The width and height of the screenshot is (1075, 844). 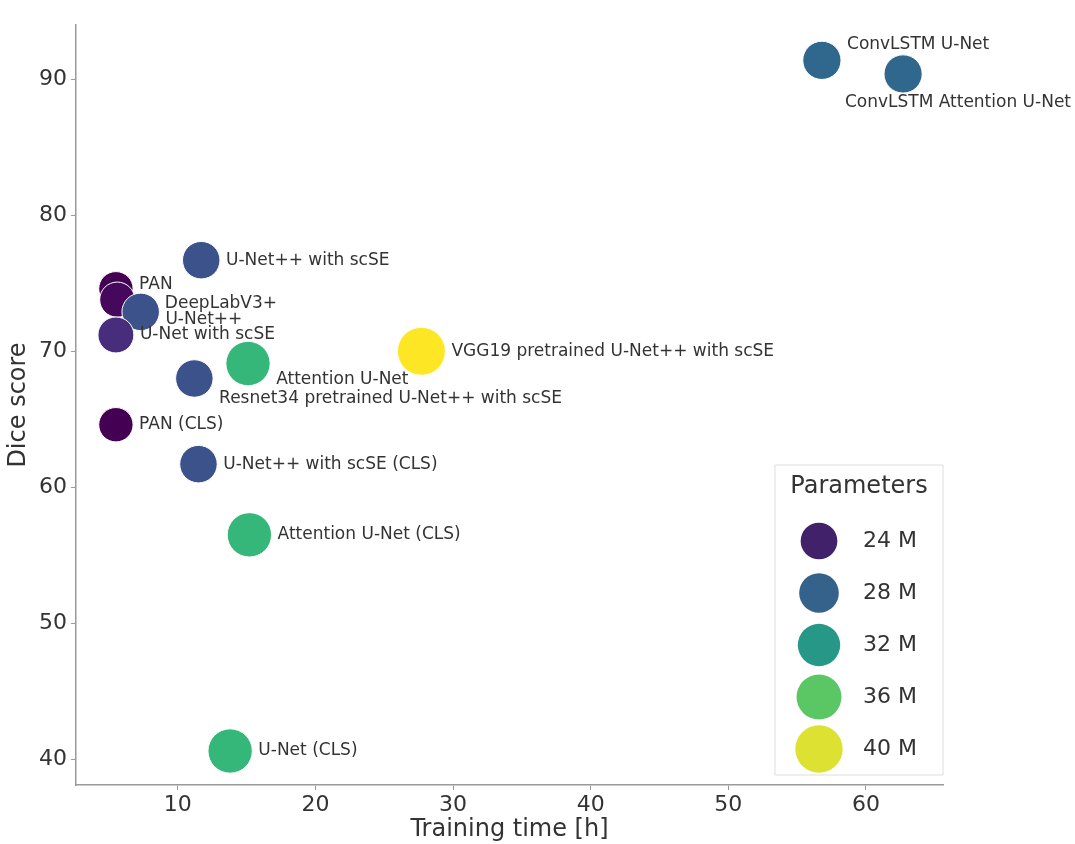 I want to click on annotation: U-Net++ with scSE (CLS), so click(x=330, y=462).